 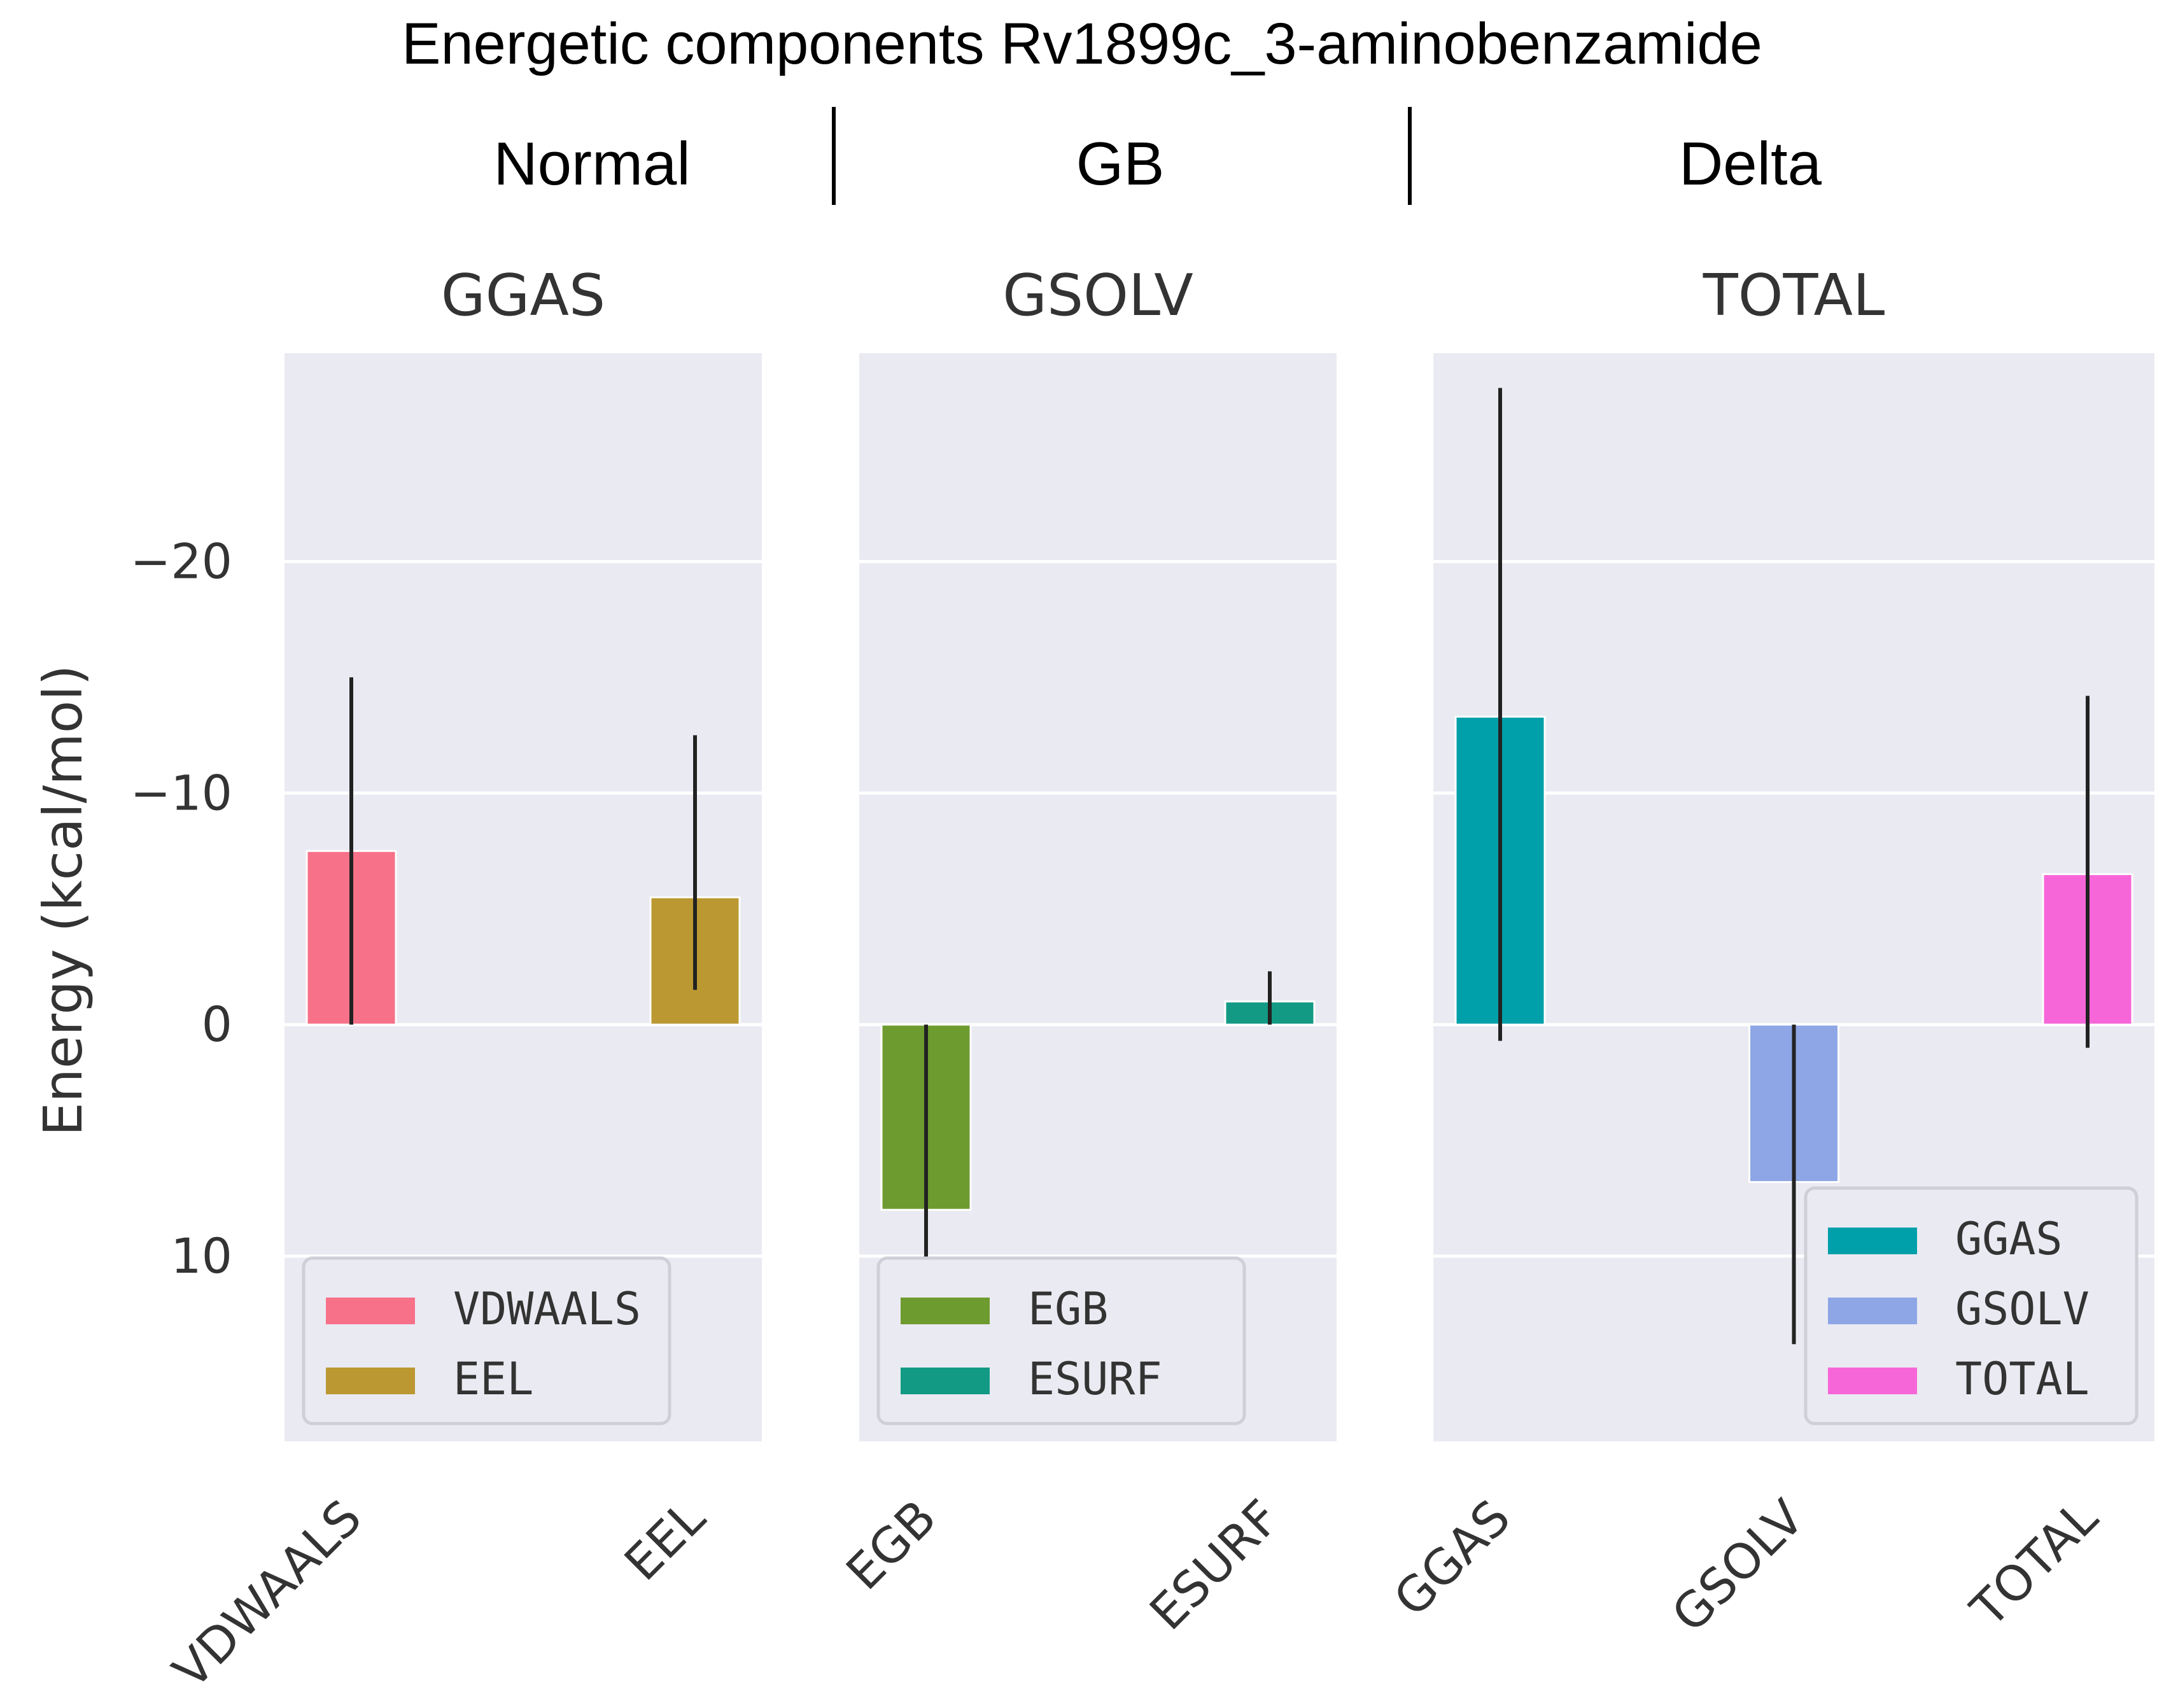 I want to click on legend-label: VDWAALS, so click(x=547, y=1309).